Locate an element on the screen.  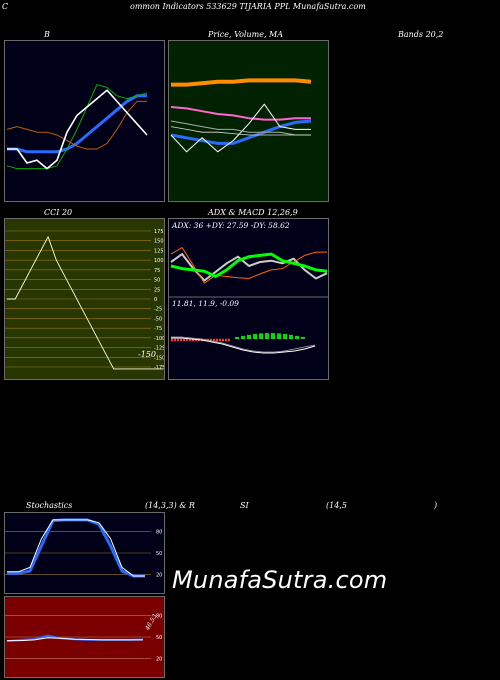
bollinger-chart is located at coordinates (77, 127).